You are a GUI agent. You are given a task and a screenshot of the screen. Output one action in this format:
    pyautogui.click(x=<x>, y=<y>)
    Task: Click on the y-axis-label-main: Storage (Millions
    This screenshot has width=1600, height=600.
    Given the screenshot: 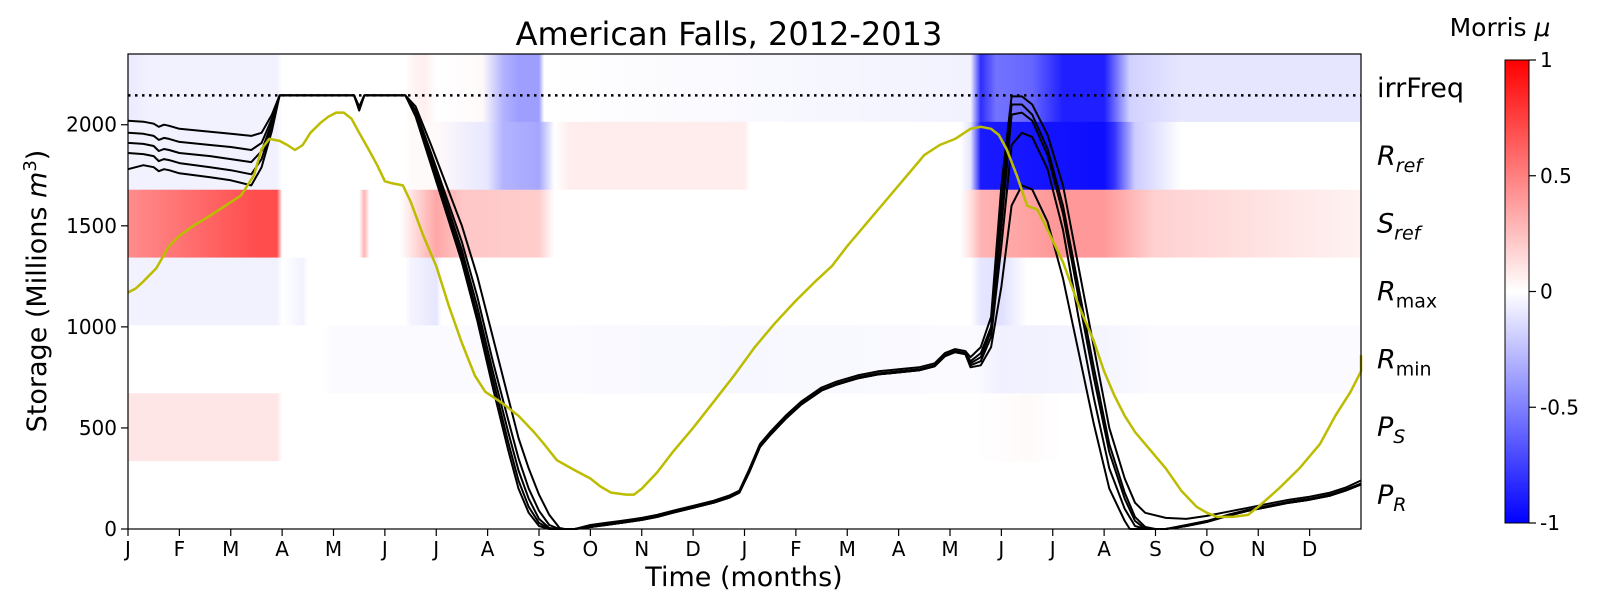 What is the action you would take?
    pyautogui.click(x=37, y=315)
    